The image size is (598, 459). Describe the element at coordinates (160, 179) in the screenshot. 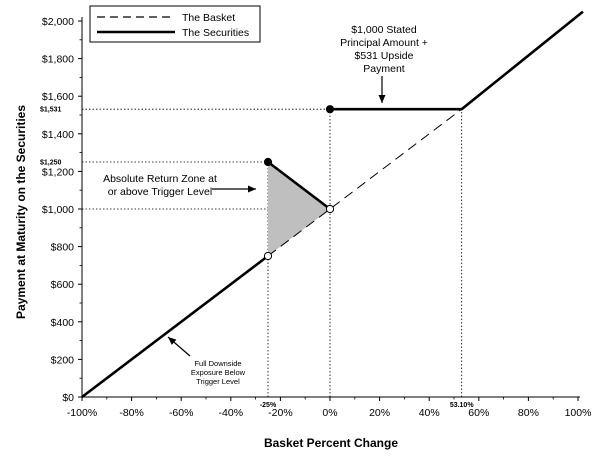

I see `zone-annotation-line: Absolute Return Zone at` at that location.